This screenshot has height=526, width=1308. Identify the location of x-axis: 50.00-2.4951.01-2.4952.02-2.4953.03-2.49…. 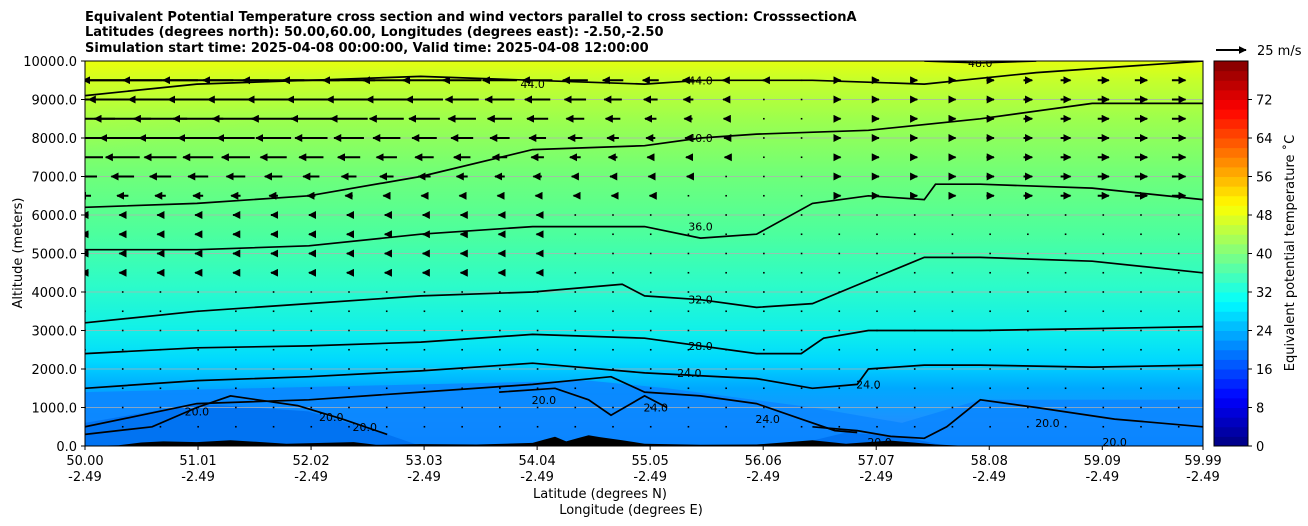
(644, 465).